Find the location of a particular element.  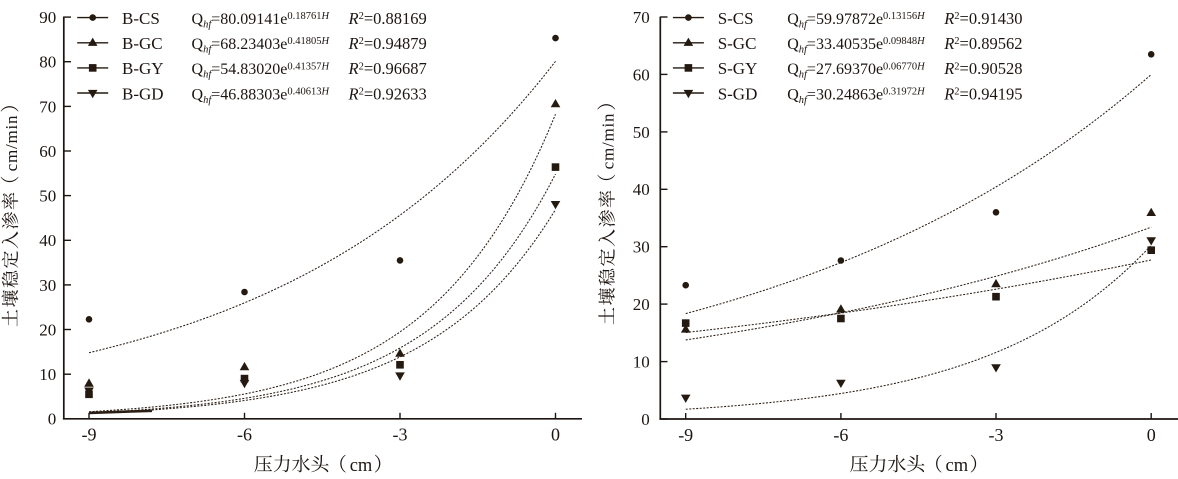

svg-text: S-GY is located at coordinates (738, 68).